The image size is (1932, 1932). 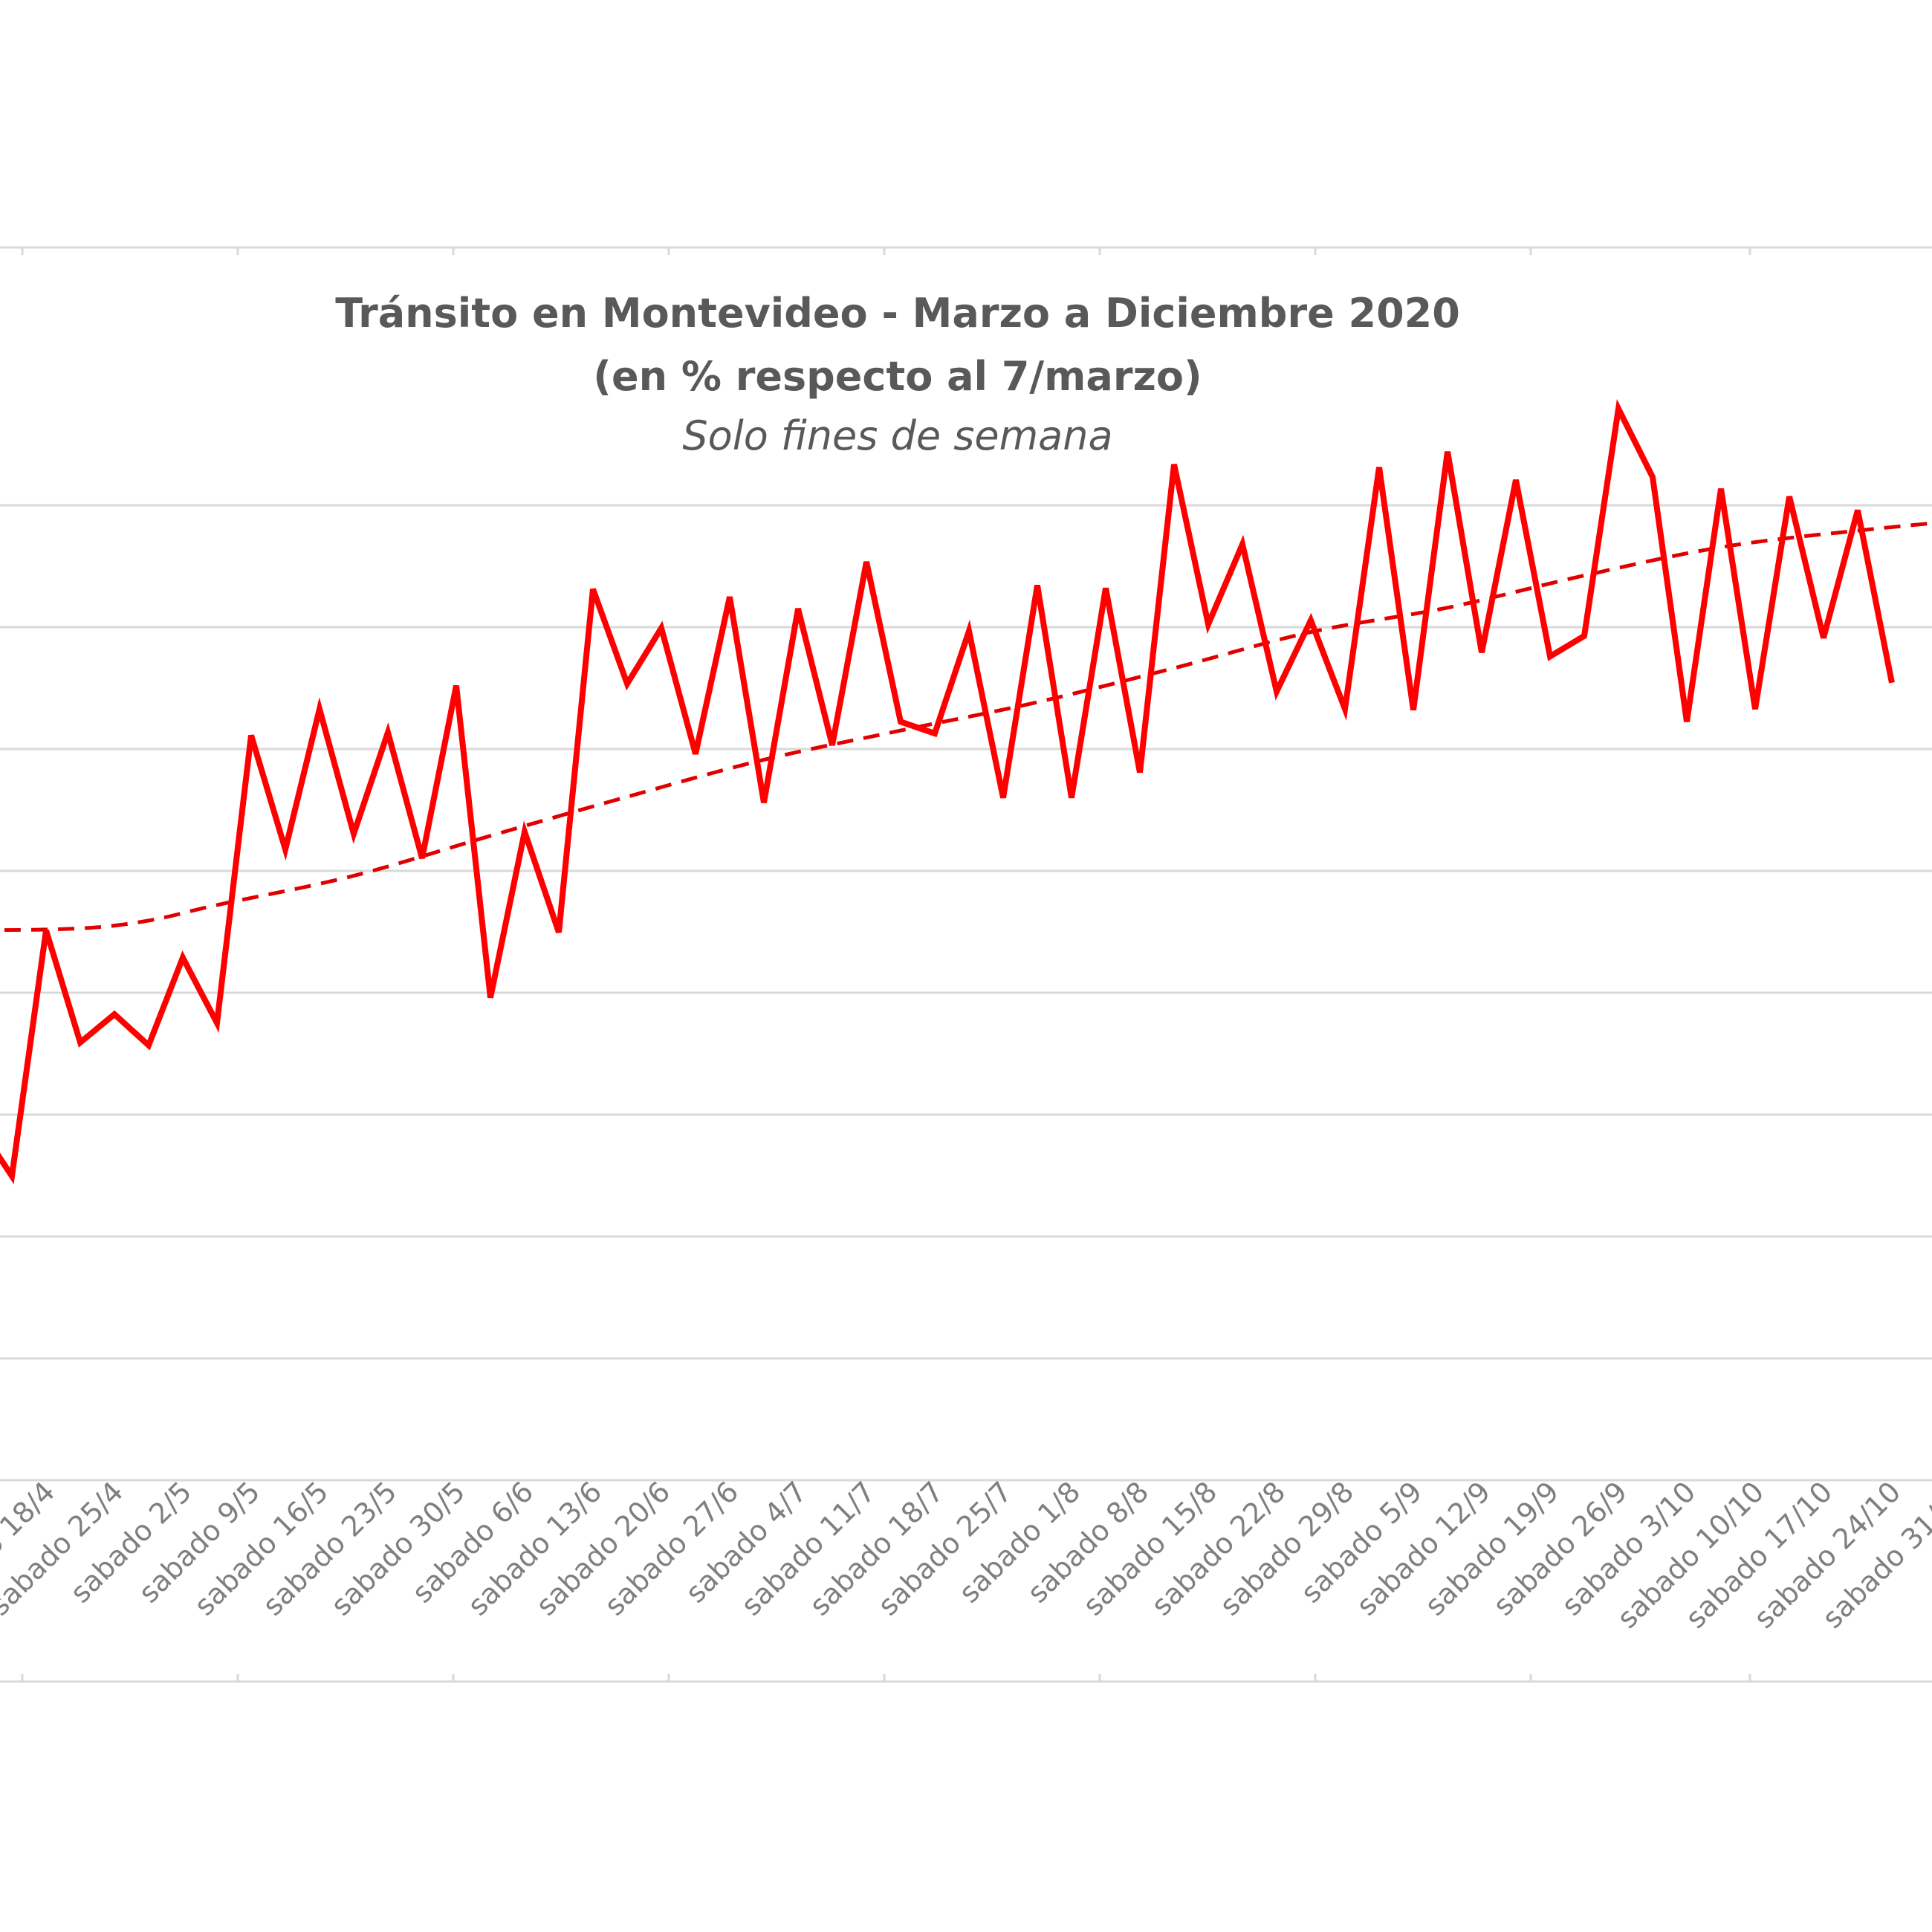 I want to click on chart-subtitle-italic: Solo fines de semana, so click(x=897, y=435).